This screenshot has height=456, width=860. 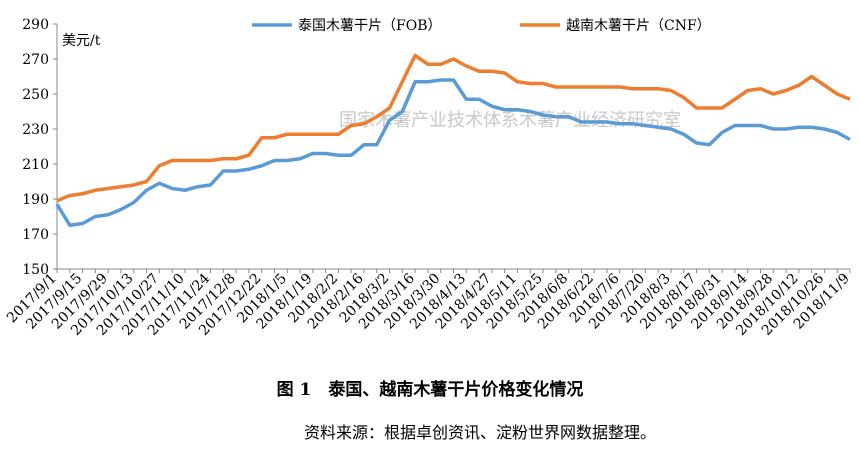 I want to click on caption: 图 1 泰国、越南木薯干片价格变化情况, so click(x=430, y=389).